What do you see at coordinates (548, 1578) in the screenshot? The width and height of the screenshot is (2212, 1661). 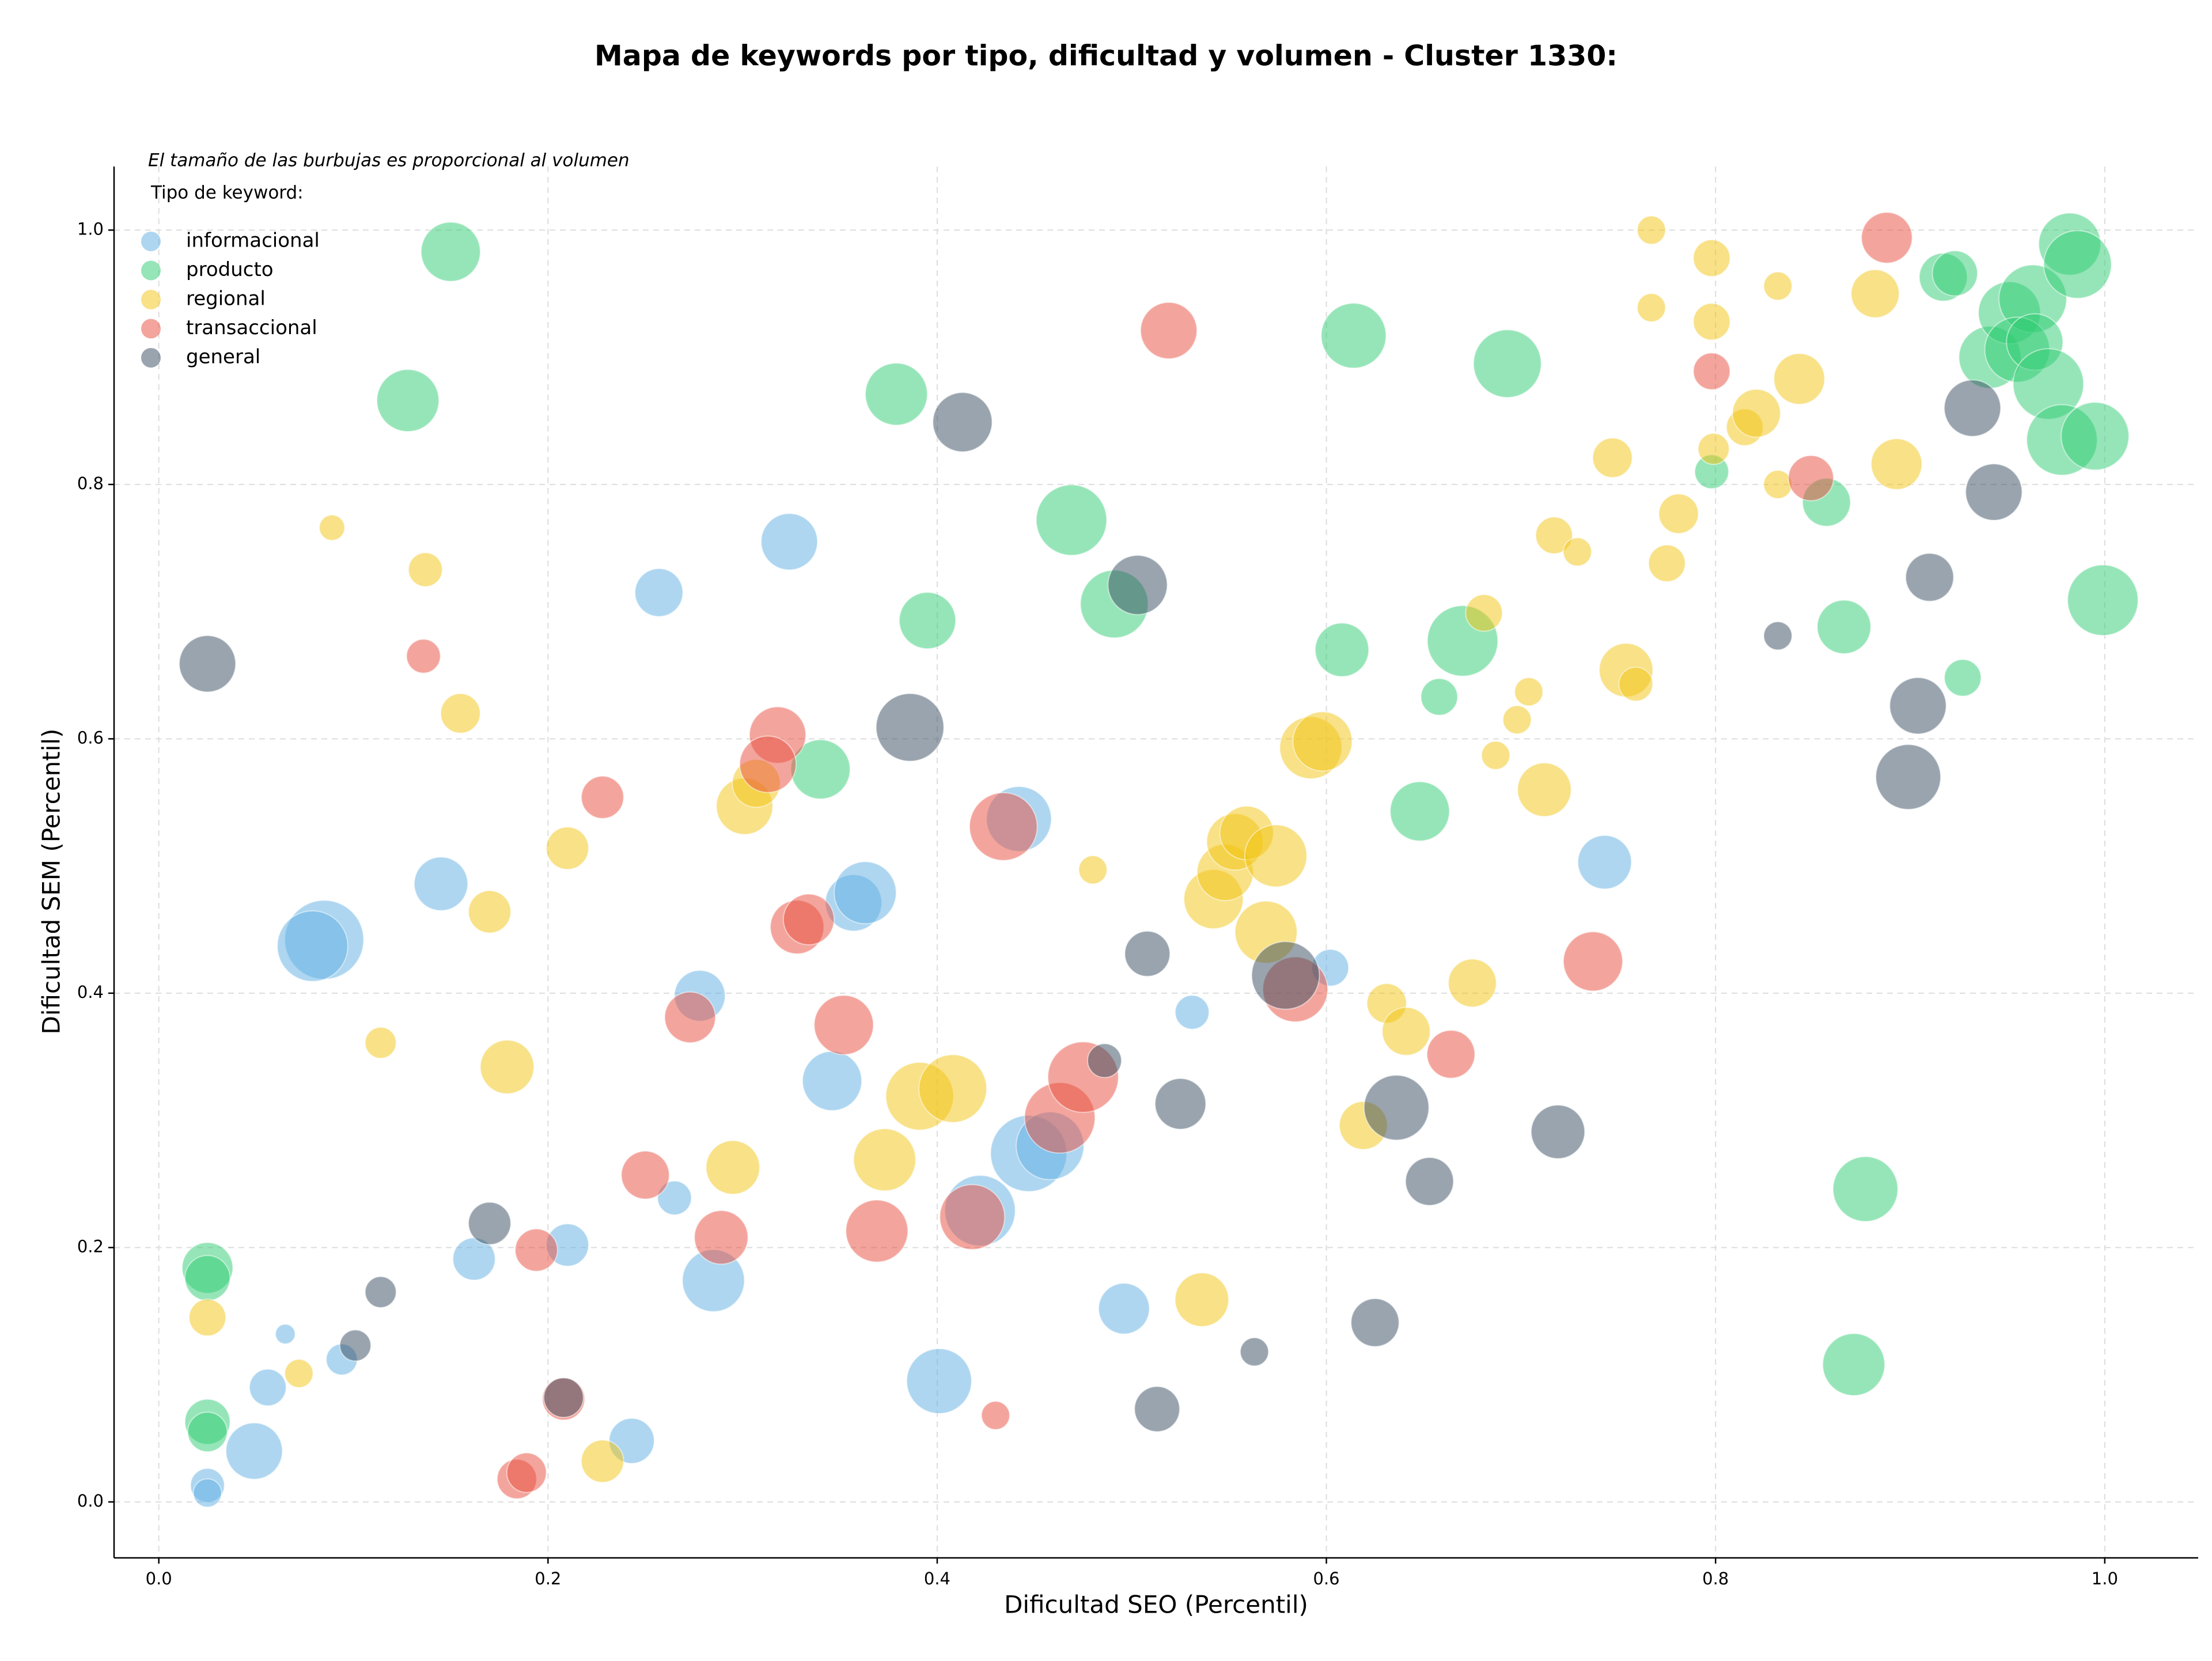 I see `x-tick-label: 0.2` at bounding box center [548, 1578].